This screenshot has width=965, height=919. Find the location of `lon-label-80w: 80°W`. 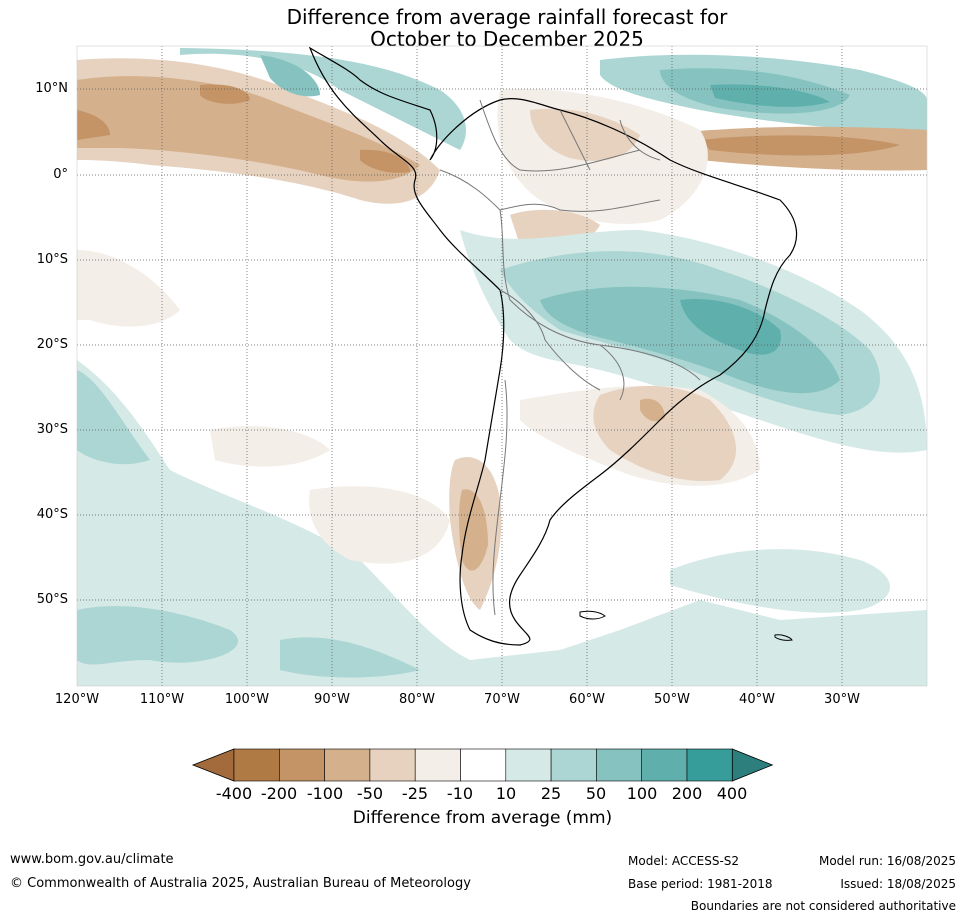

lon-label-80w: 80°W is located at coordinates (417, 699).